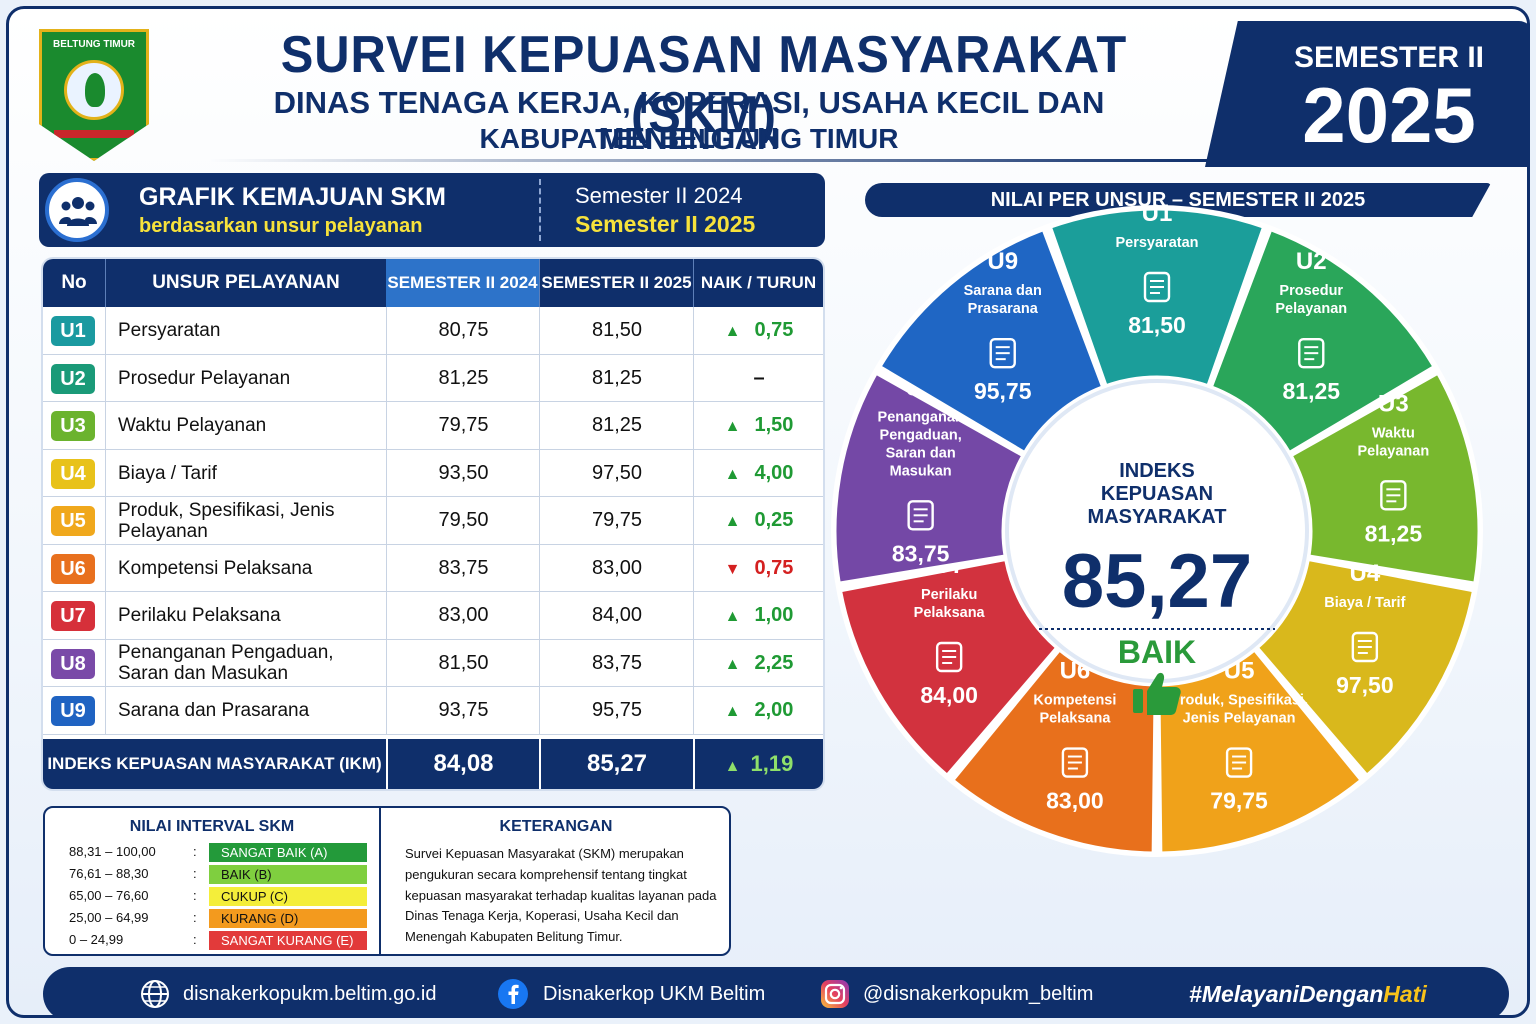 The height and width of the screenshot is (1024, 1536). I want to click on cell-unsur: Waktu Pelayanan, so click(245, 426).